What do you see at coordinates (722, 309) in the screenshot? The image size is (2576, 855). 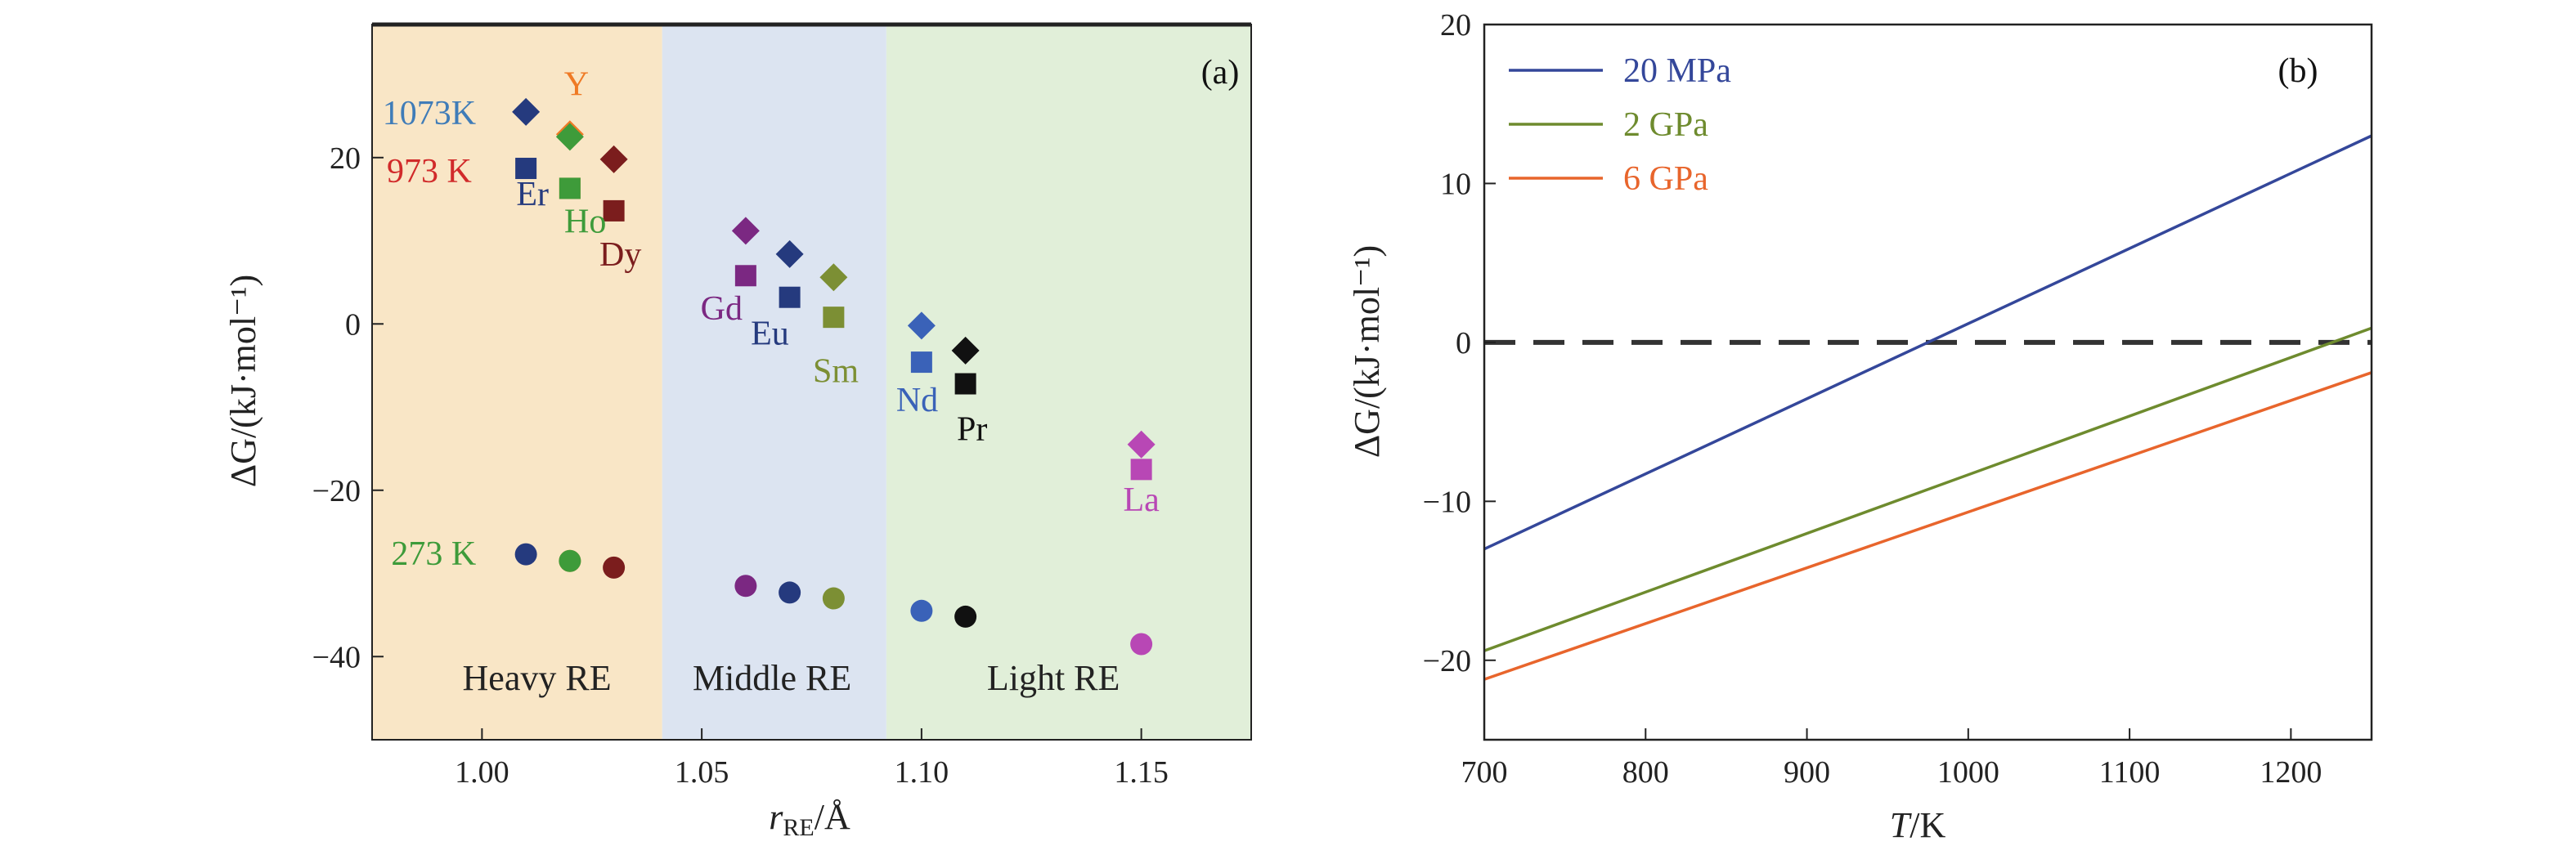 I see `element-label: Gd` at bounding box center [722, 309].